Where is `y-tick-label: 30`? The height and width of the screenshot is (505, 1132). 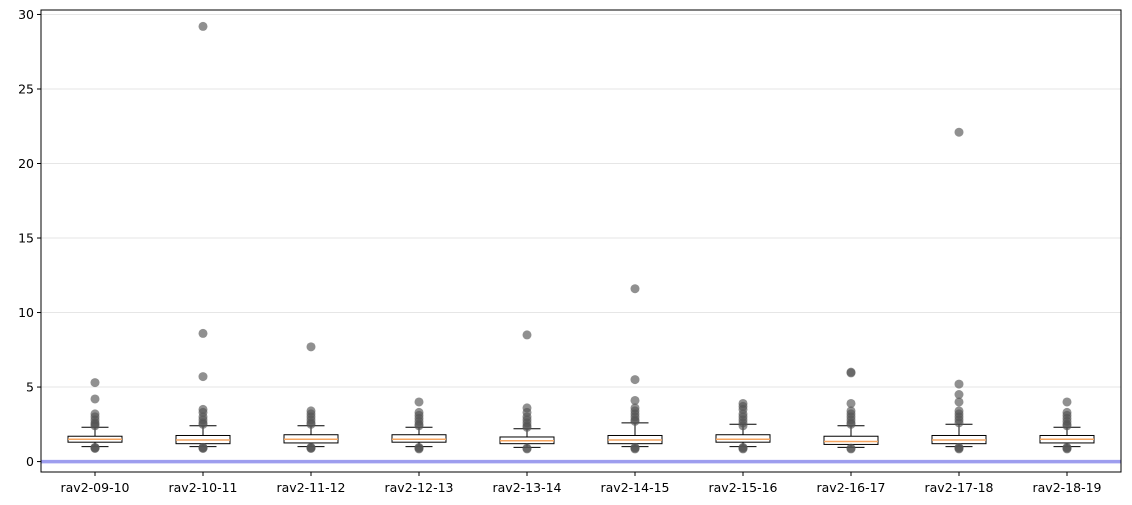
y-tick-label: 30 is located at coordinates (26, 14).